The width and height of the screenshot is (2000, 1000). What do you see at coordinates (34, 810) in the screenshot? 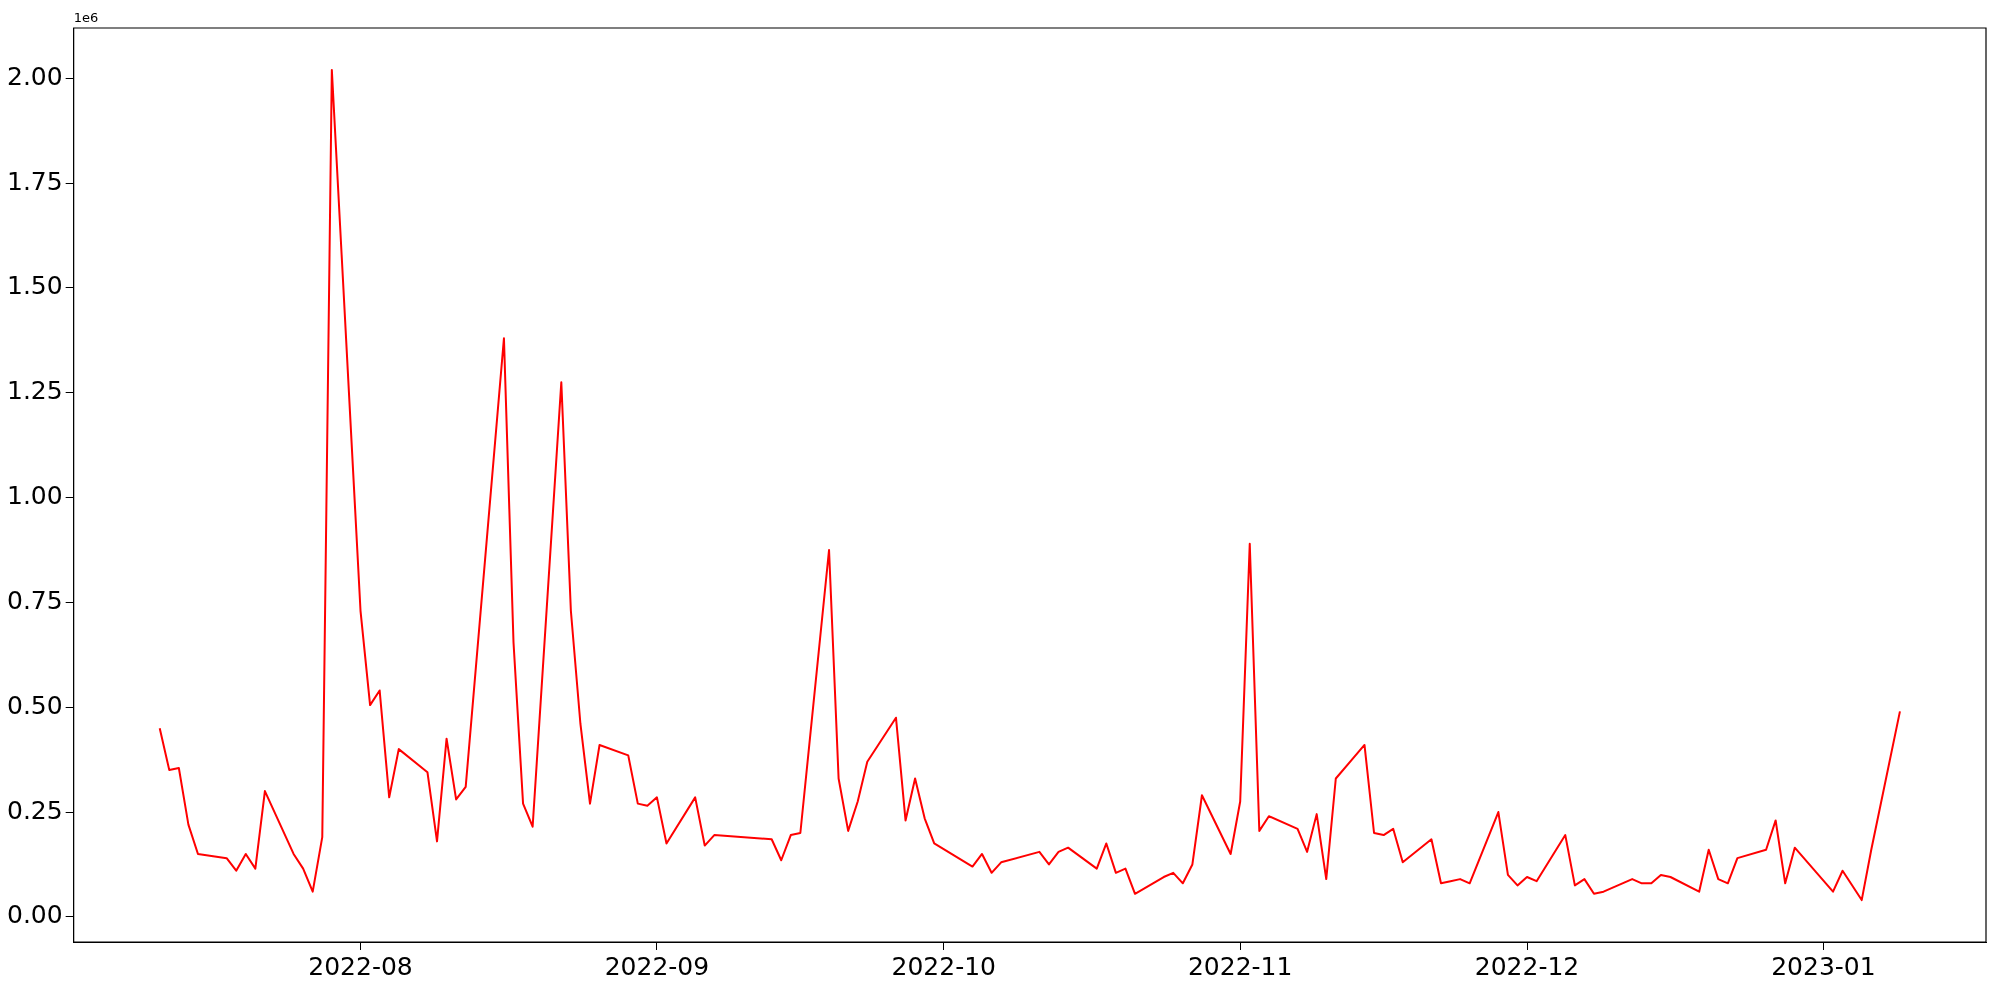
I see `y-tick-label: 0.25` at bounding box center [34, 810].